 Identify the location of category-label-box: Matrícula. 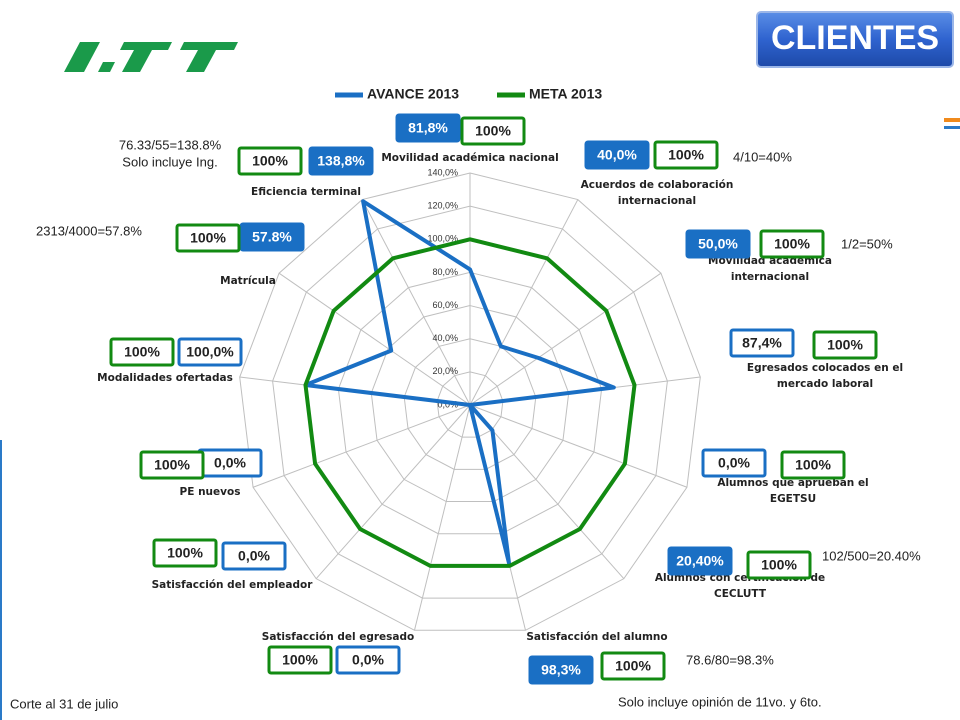
(248, 281).